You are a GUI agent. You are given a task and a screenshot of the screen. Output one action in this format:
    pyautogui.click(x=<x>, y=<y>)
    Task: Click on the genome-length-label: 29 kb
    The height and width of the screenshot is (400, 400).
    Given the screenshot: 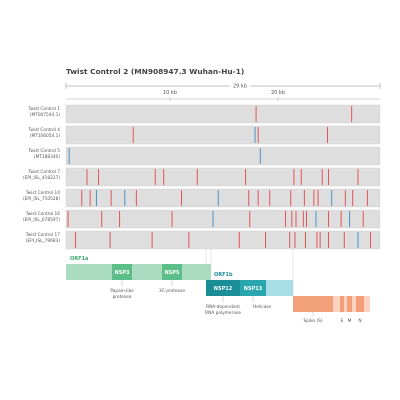 What is the action you would take?
    pyautogui.click(x=240, y=87)
    